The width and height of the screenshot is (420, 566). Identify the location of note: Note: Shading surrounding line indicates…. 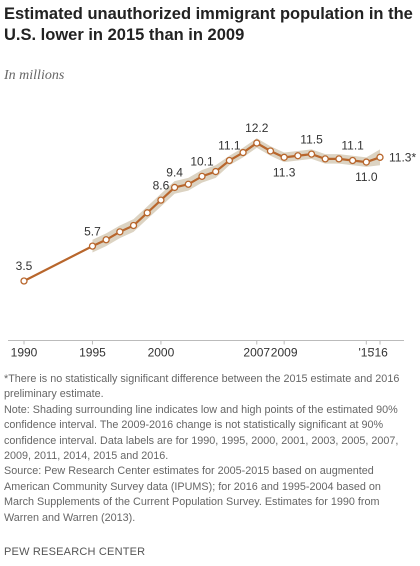
(201, 433).